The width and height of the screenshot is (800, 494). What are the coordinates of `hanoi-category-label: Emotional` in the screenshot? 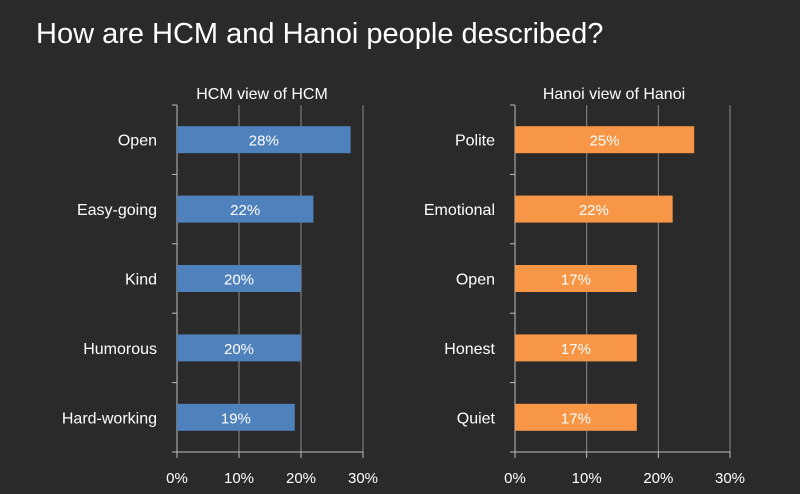 It's located at (459, 210).